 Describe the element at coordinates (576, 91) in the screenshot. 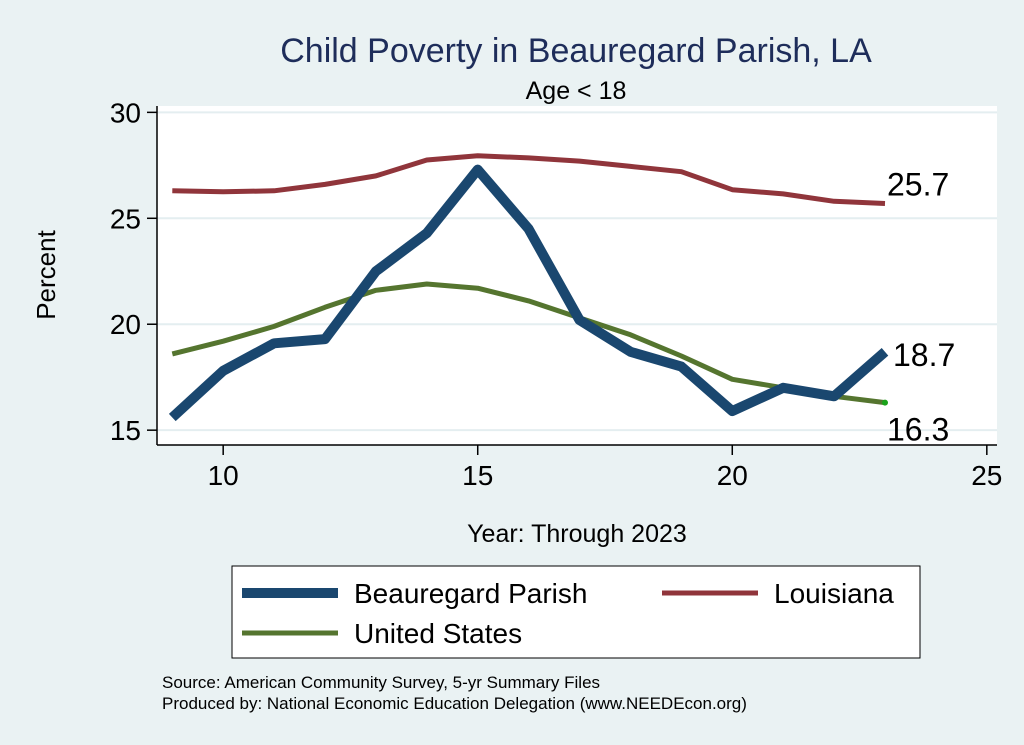

I see `chart-subtitle: Age < 18` at that location.